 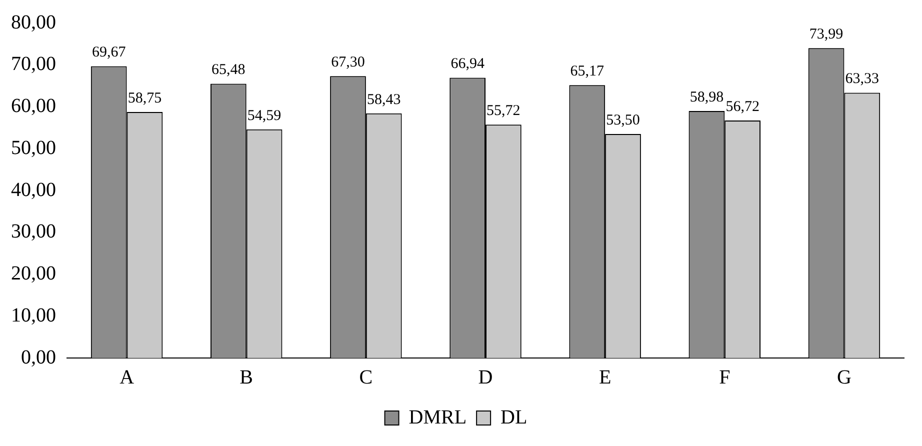 What do you see at coordinates (485, 377) in the screenshot?
I see `x-tick-label: D` at bounding box center [485, 377].